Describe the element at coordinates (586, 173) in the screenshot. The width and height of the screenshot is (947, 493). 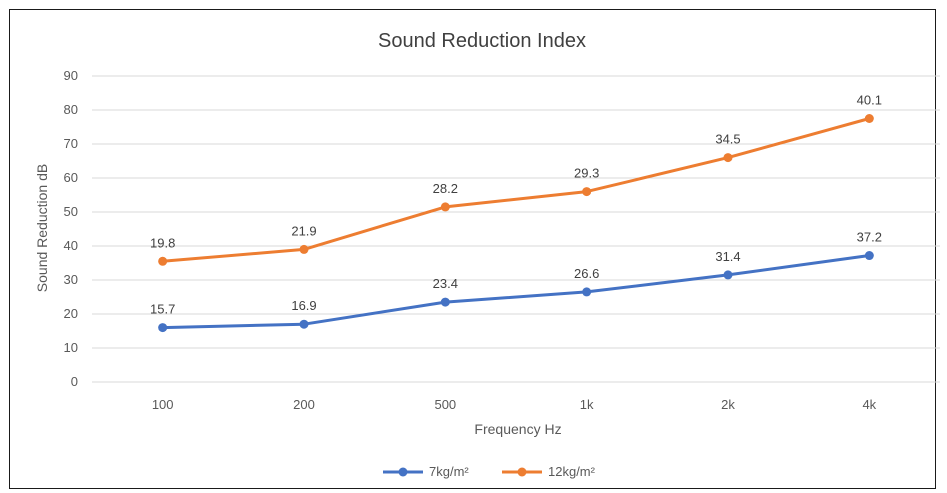
I see `data-label: 29.3` at that location.